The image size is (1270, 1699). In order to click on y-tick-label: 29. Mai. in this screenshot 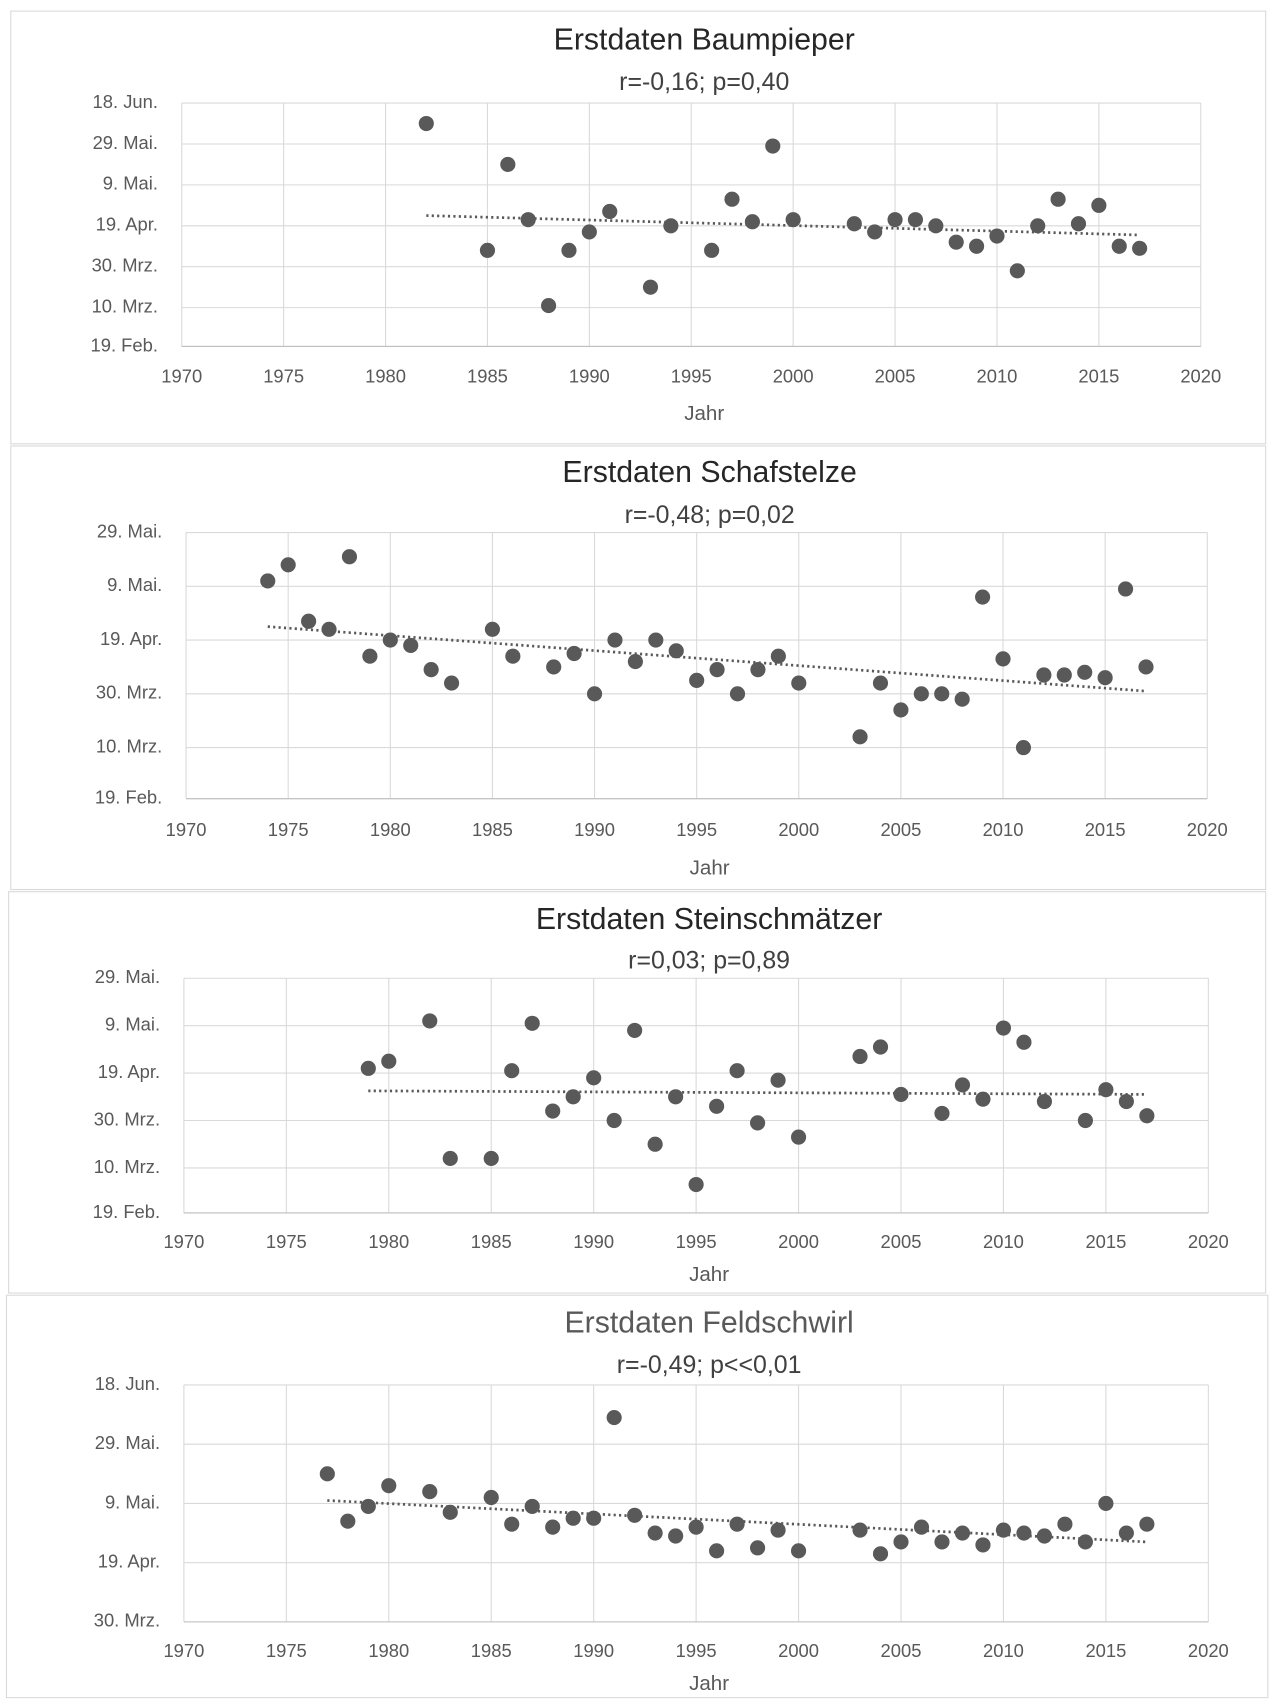, I will do `click(125, 142)`.